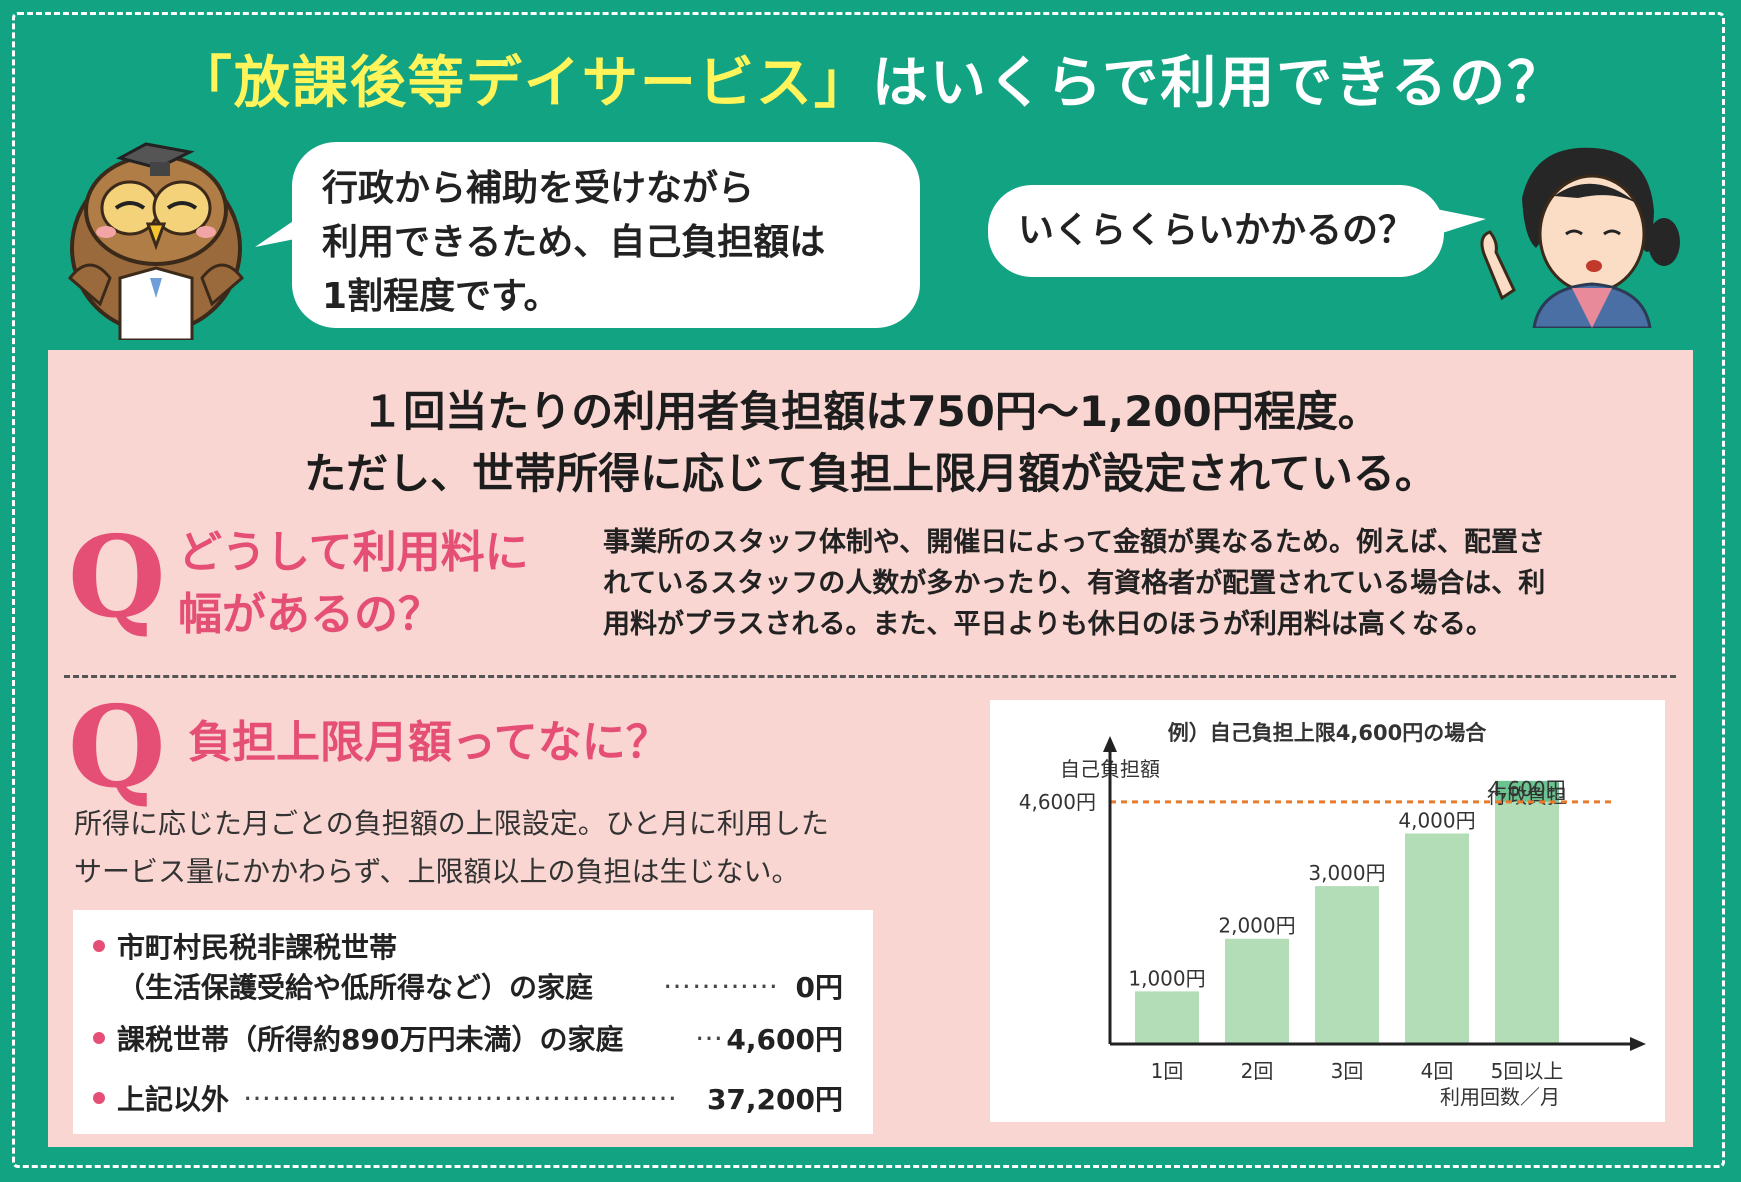 The image size is (1741, 1182). I want to click on x-axis-arrow, so click(1638, 1044).